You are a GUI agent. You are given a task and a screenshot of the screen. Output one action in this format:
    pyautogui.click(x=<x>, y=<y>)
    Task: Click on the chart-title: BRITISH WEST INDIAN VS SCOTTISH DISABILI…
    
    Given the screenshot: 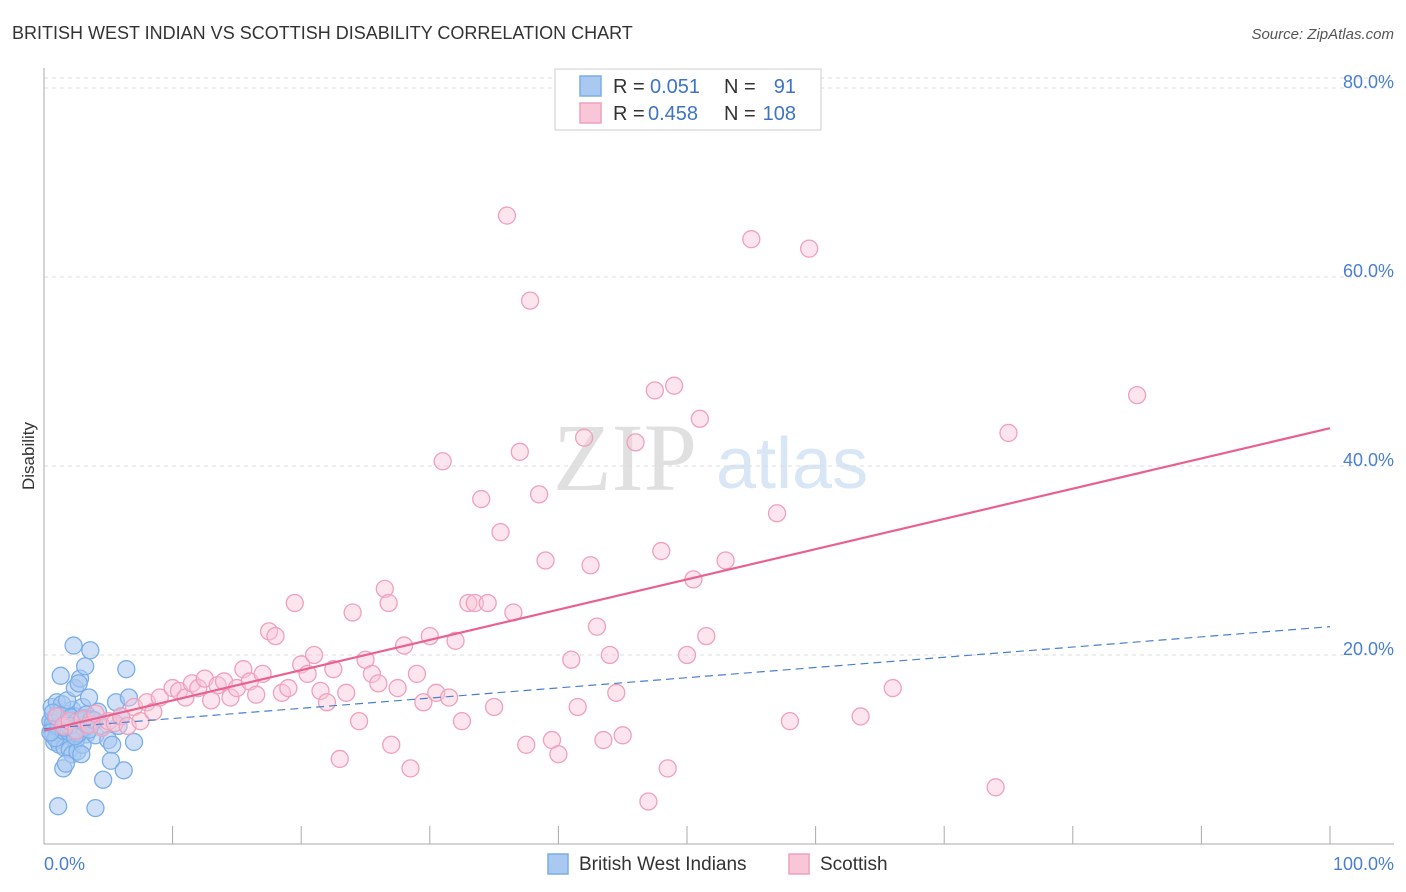 What is the action you would take?
    pyautogui.click(x=322, y=33)
    